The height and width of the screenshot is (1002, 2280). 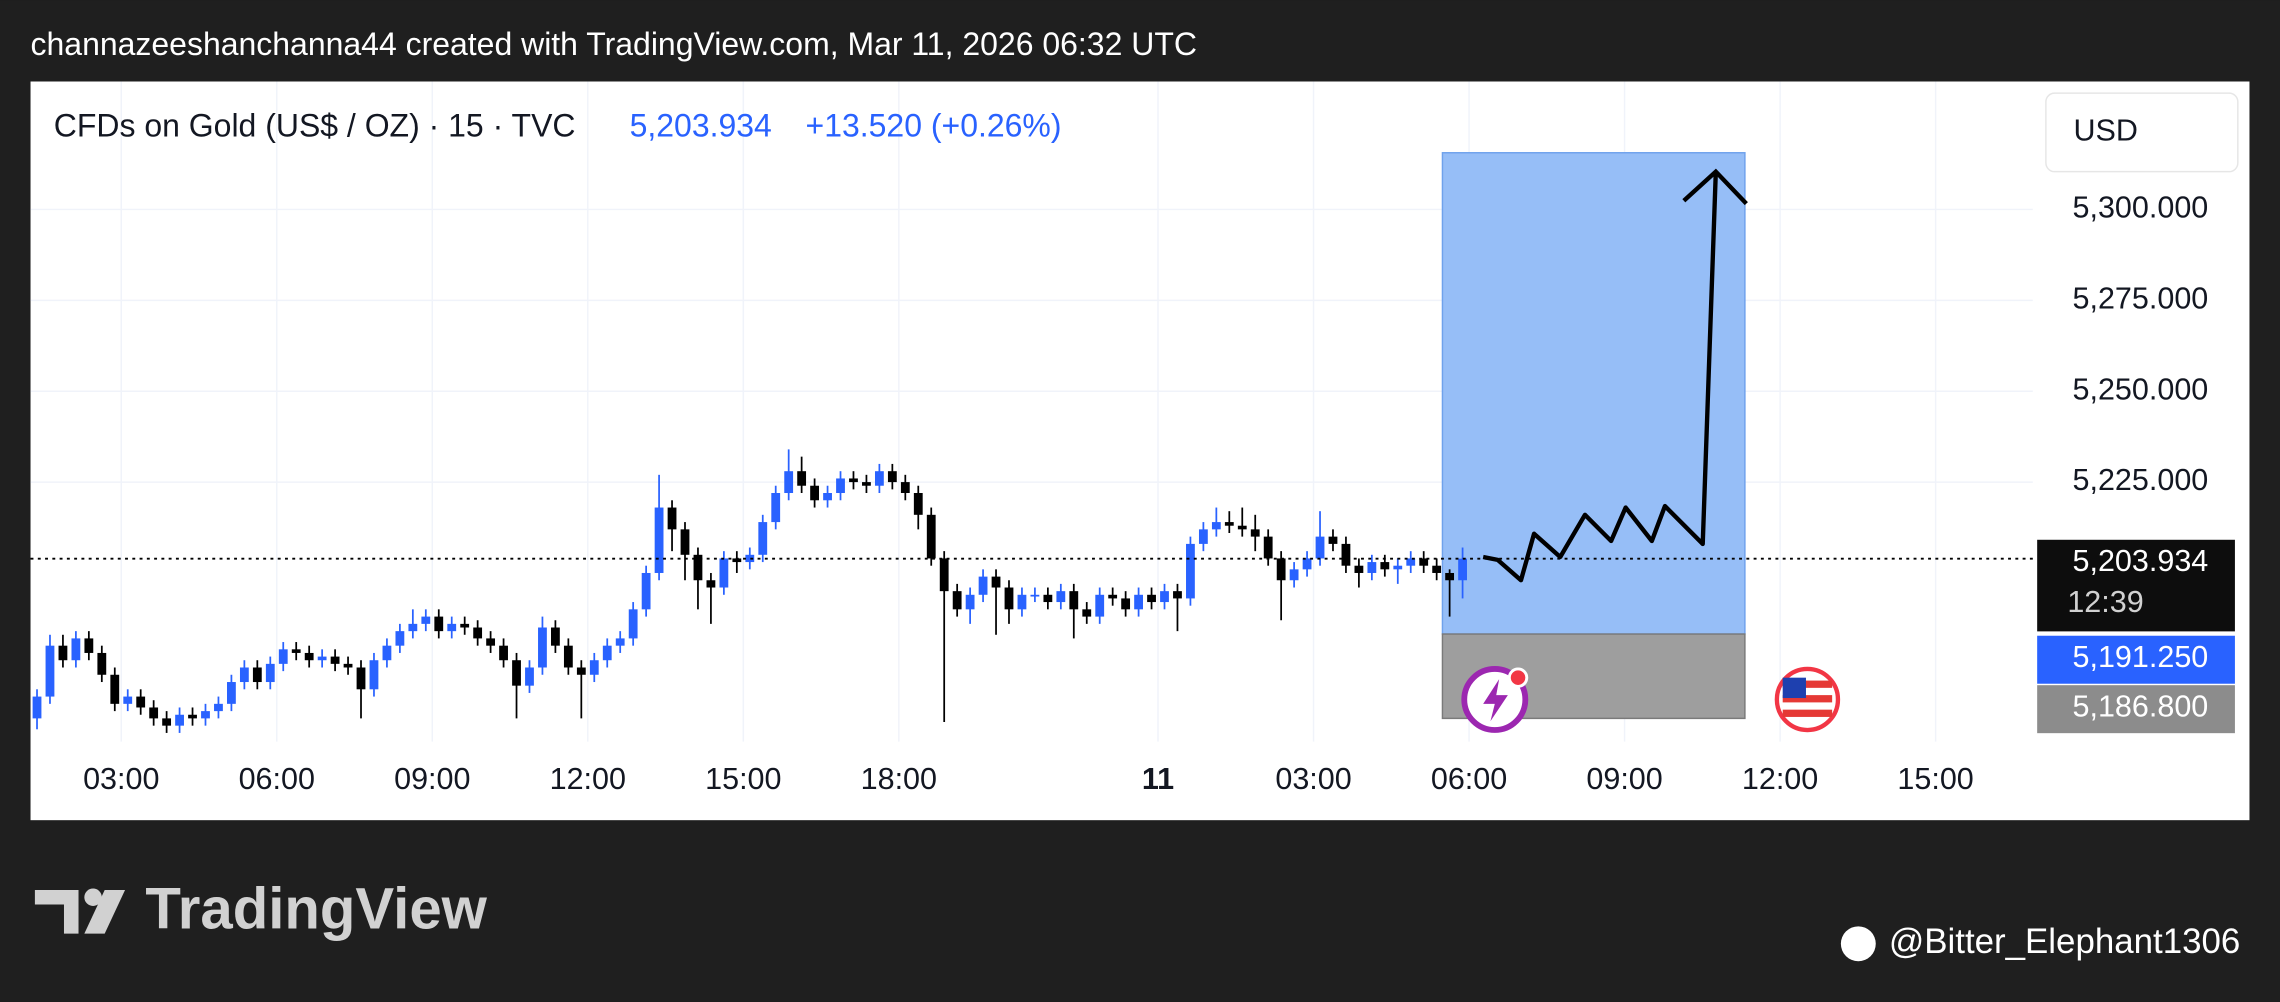 What do you see at coordinates (2141, 389) in the screenshot?
I see `y-tick-label: 5,250.000` at bounding box center [2141, 389].